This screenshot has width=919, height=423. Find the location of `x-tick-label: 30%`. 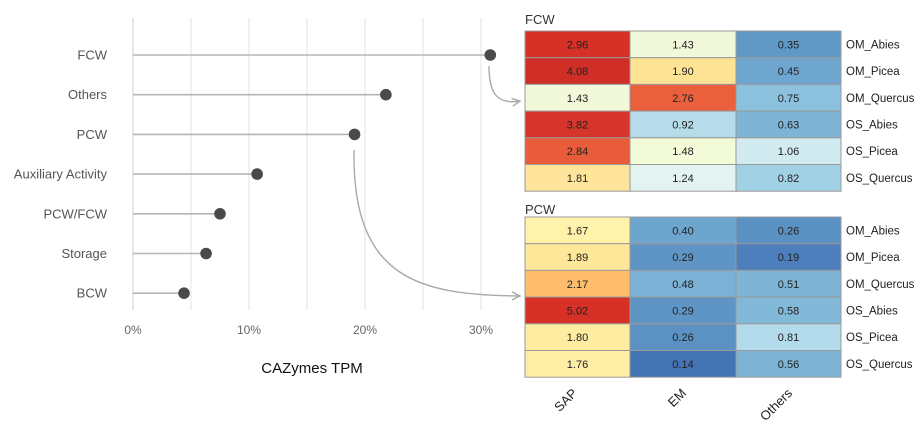

x-tick-label: 30% is located at coordinates (481, 330).